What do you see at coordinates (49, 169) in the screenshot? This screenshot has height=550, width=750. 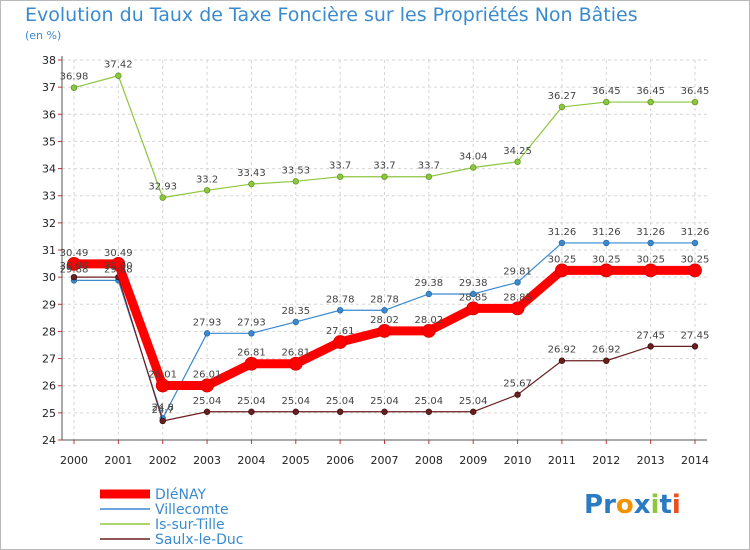 I see `y-tick-label: 34` at bounding box center [49, 169].